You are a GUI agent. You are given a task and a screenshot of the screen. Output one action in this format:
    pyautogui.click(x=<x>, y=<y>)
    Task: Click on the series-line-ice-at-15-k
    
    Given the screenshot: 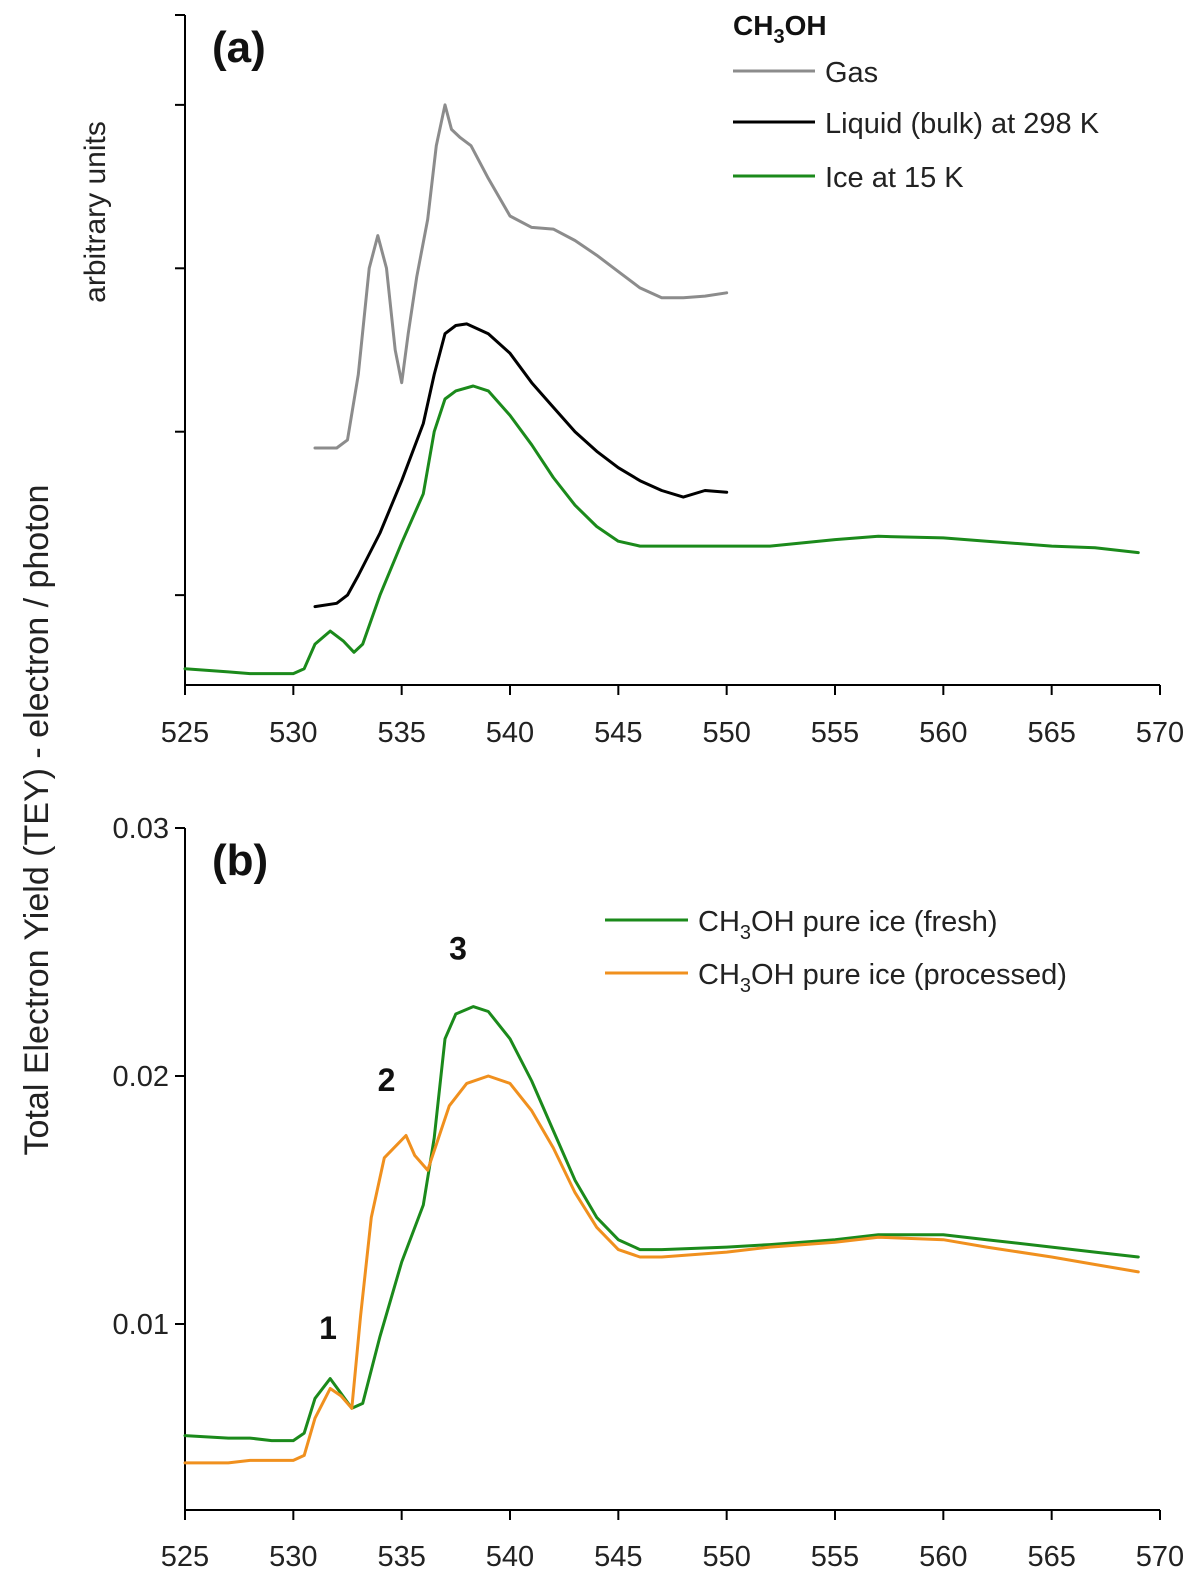 What is the action you would take?
    pyautogui.click(x=661, y=530)
    